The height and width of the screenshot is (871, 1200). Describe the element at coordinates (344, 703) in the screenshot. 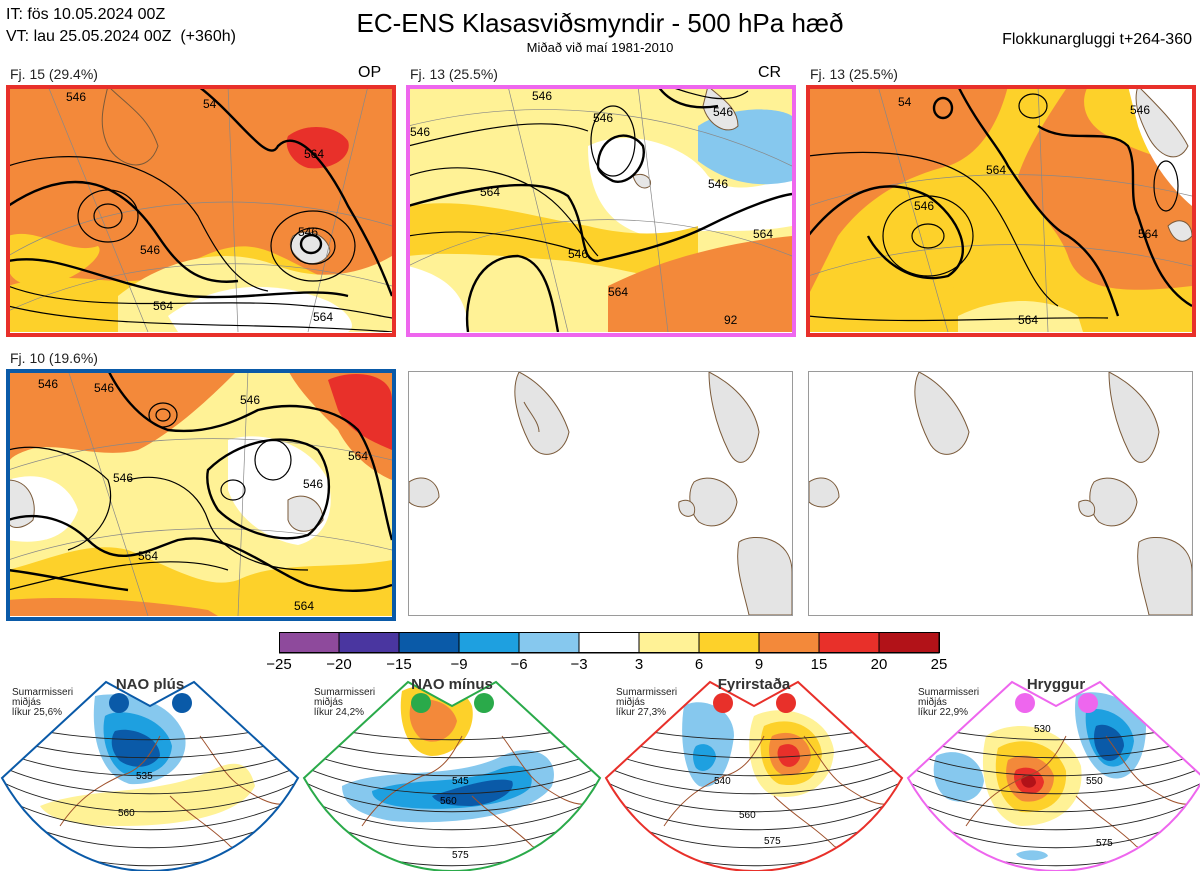

I see `regime-info: Sumarmisseri miðjás líkur 24,2%` at that location.